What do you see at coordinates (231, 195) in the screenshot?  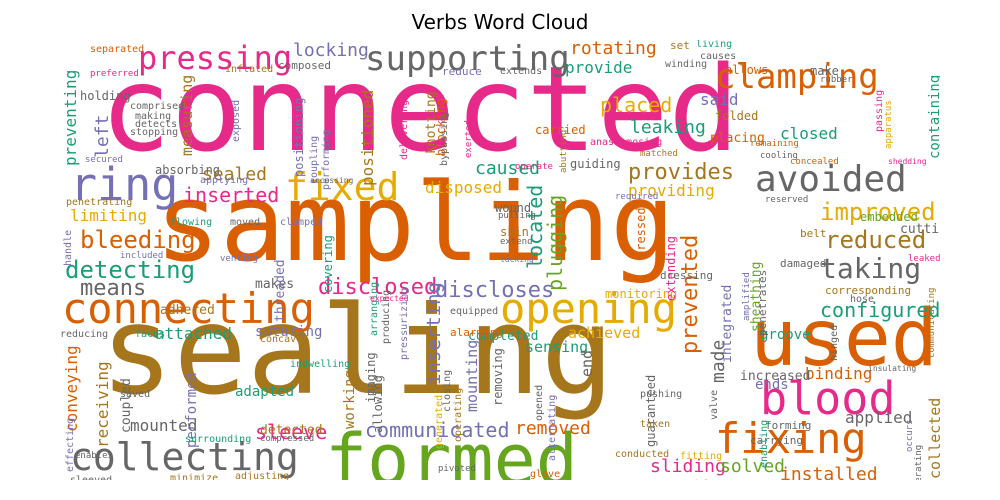 I see `word-inserted: inserted` at bounding box center [231, 195].